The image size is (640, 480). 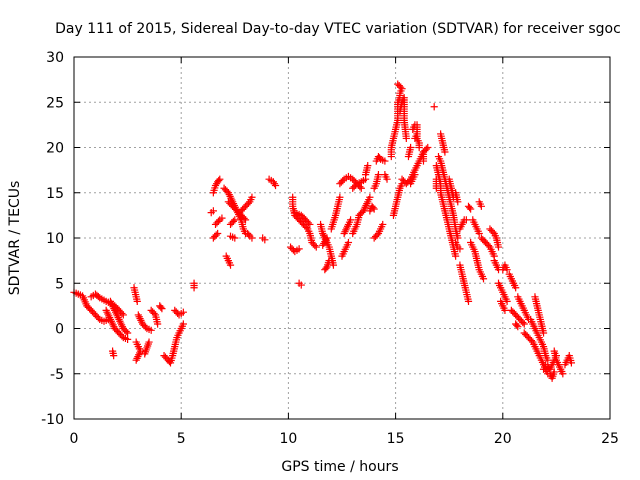 I want to click on x-tick-label: 5, so click(x=181, y=439).